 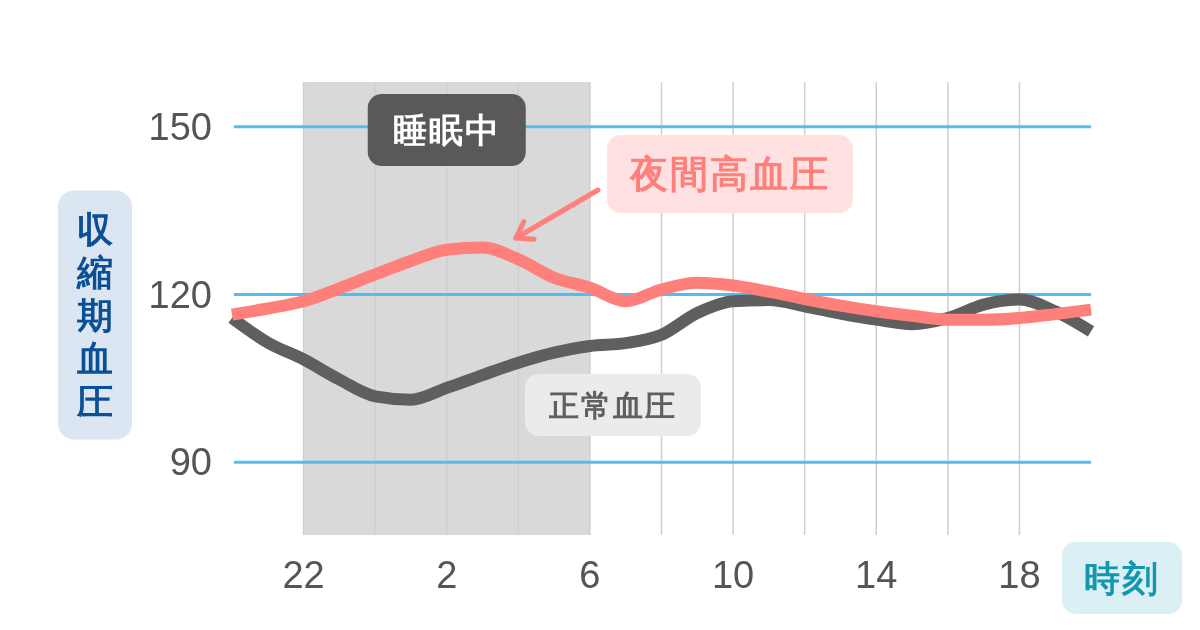 I want to click on y-tick-label: 90, so click(x=190, y=462).